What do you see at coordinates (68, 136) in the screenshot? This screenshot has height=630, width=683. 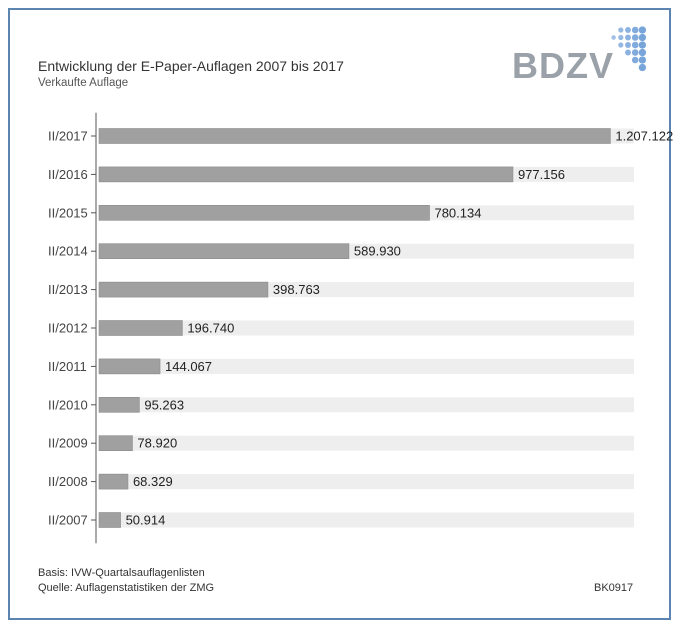 I see `category-label: II/2017` at bounding box center [68, 136].